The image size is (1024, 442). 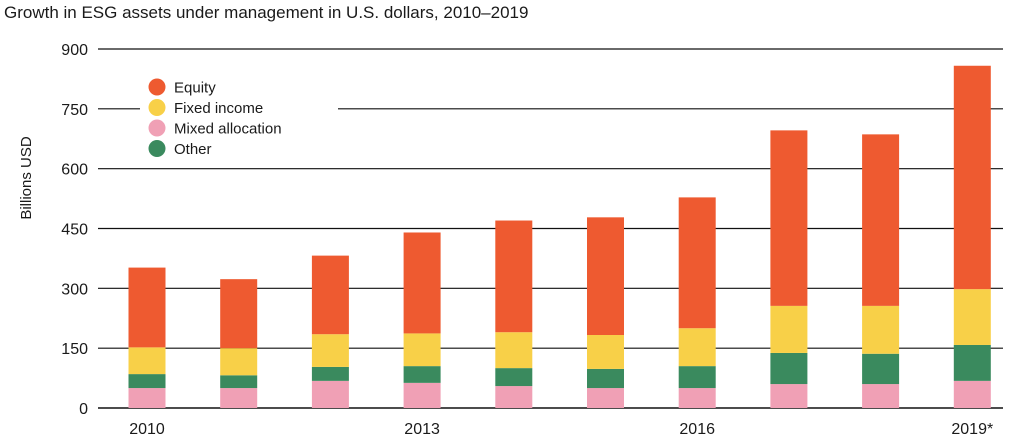 I want to click on y-tick-label: 750, so click(x=74, y=110).